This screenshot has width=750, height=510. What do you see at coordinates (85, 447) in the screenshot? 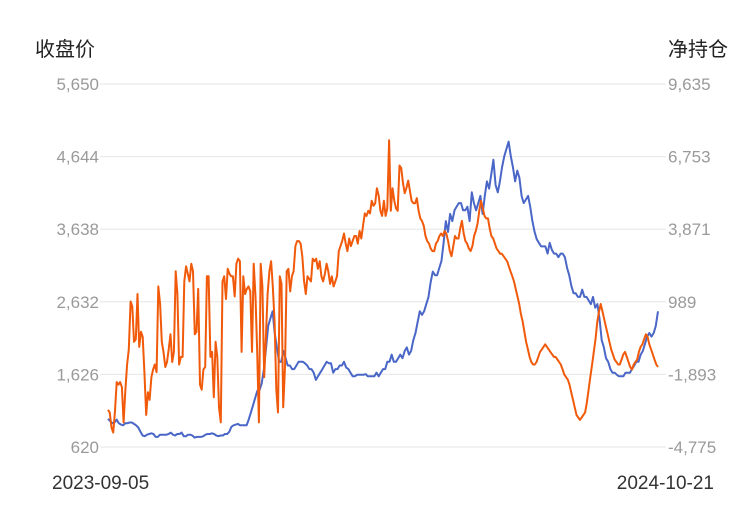
I see `left-tick-label: 620` at bounding box center [85, 447].